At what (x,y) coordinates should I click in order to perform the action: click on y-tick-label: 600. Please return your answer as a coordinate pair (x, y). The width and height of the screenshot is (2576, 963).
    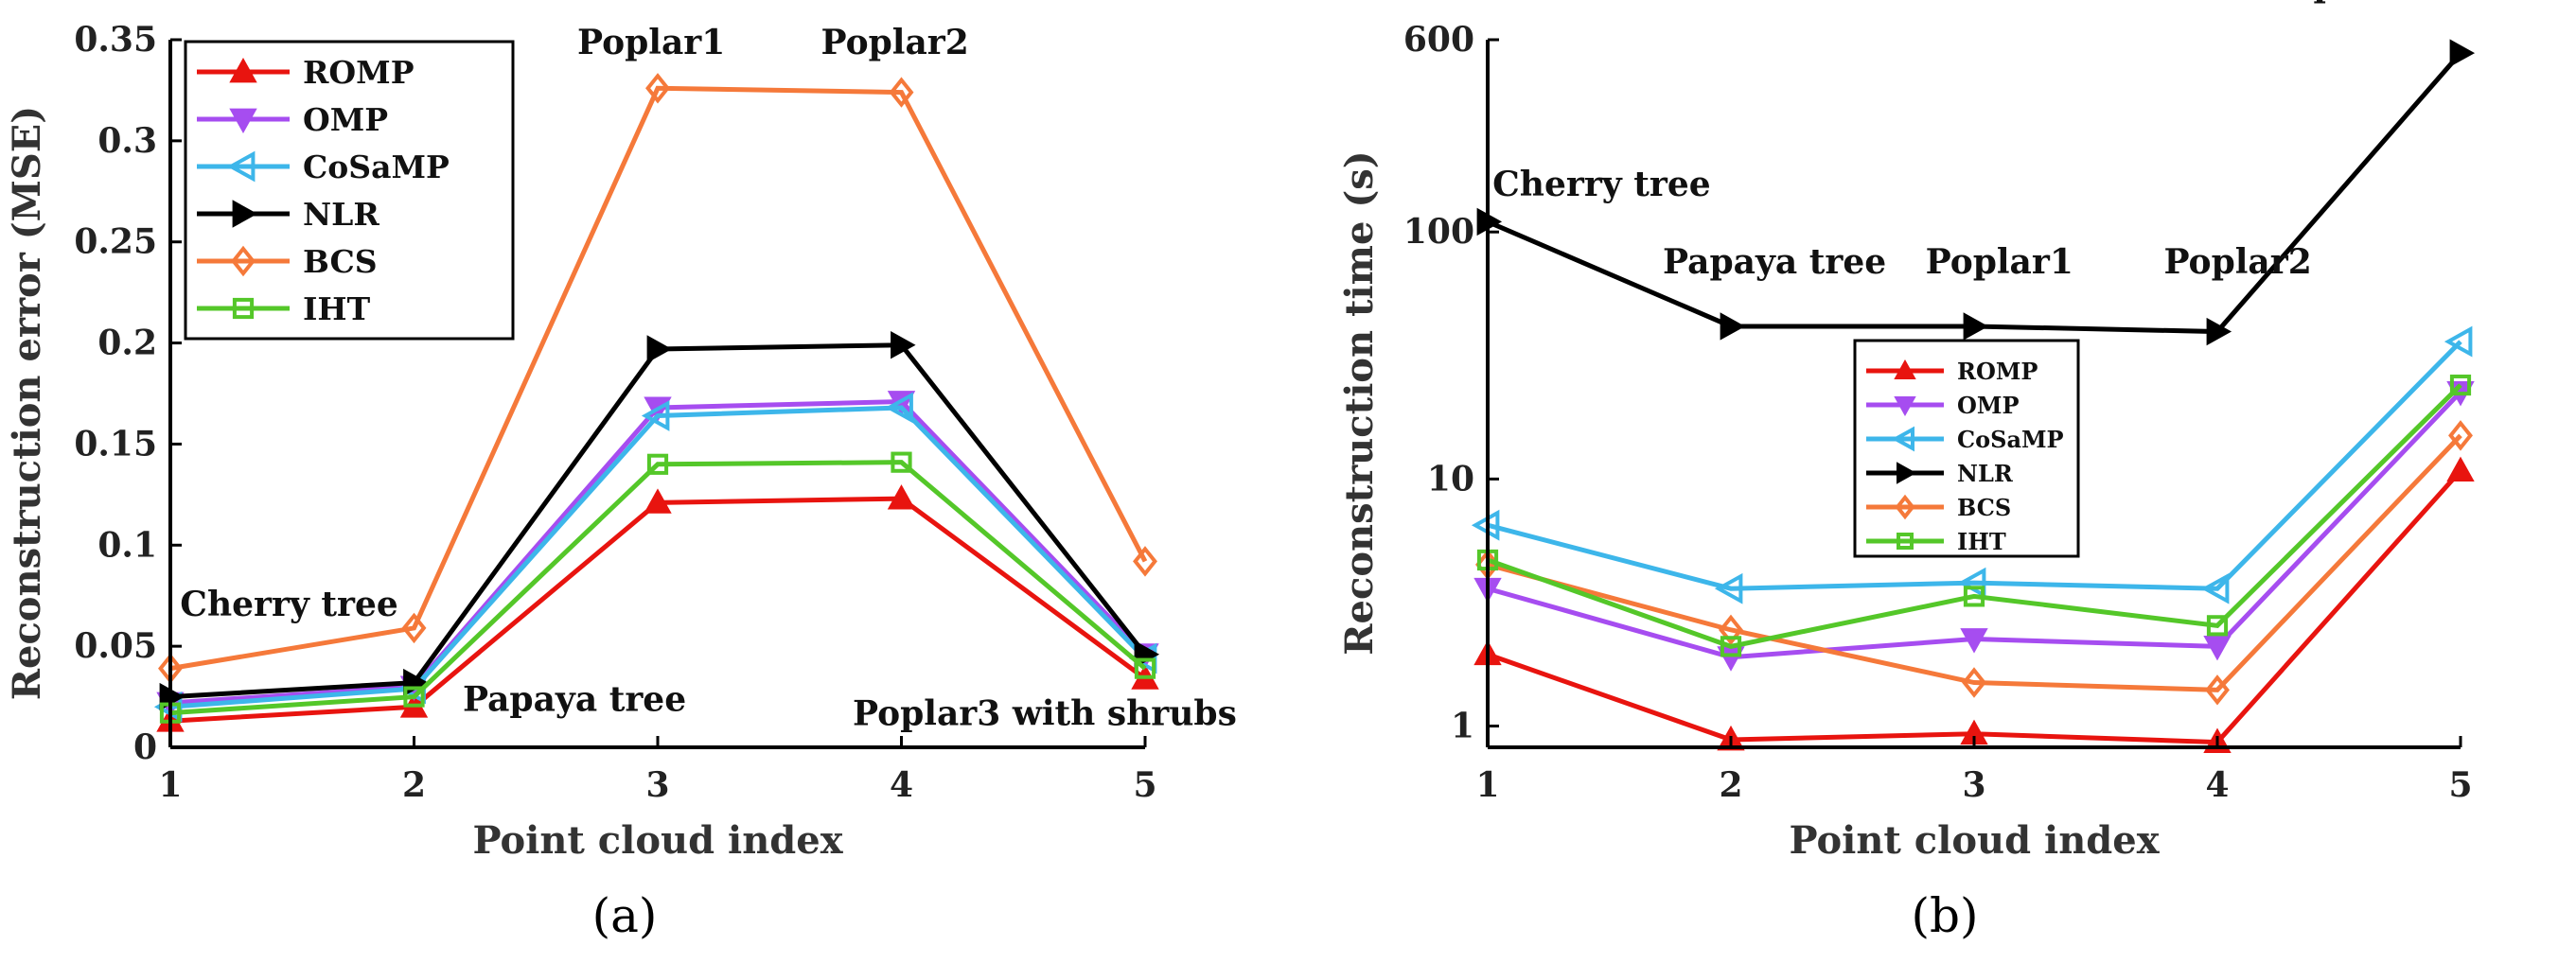
    Looking at the image, I should click on (1438, 40).